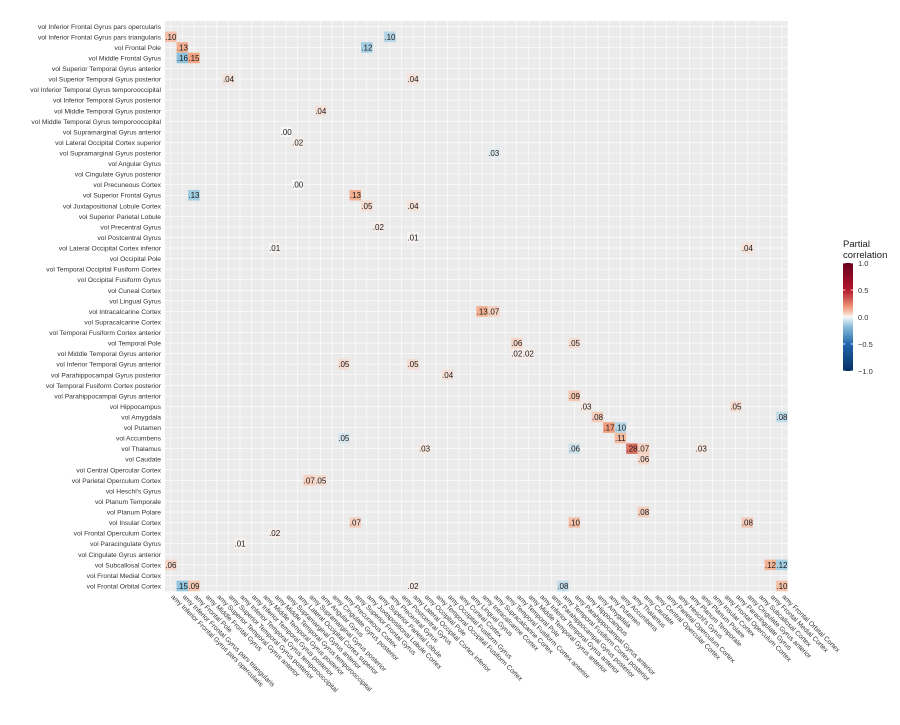  I want to click on cell-value-label: .11, so click(620, 438).